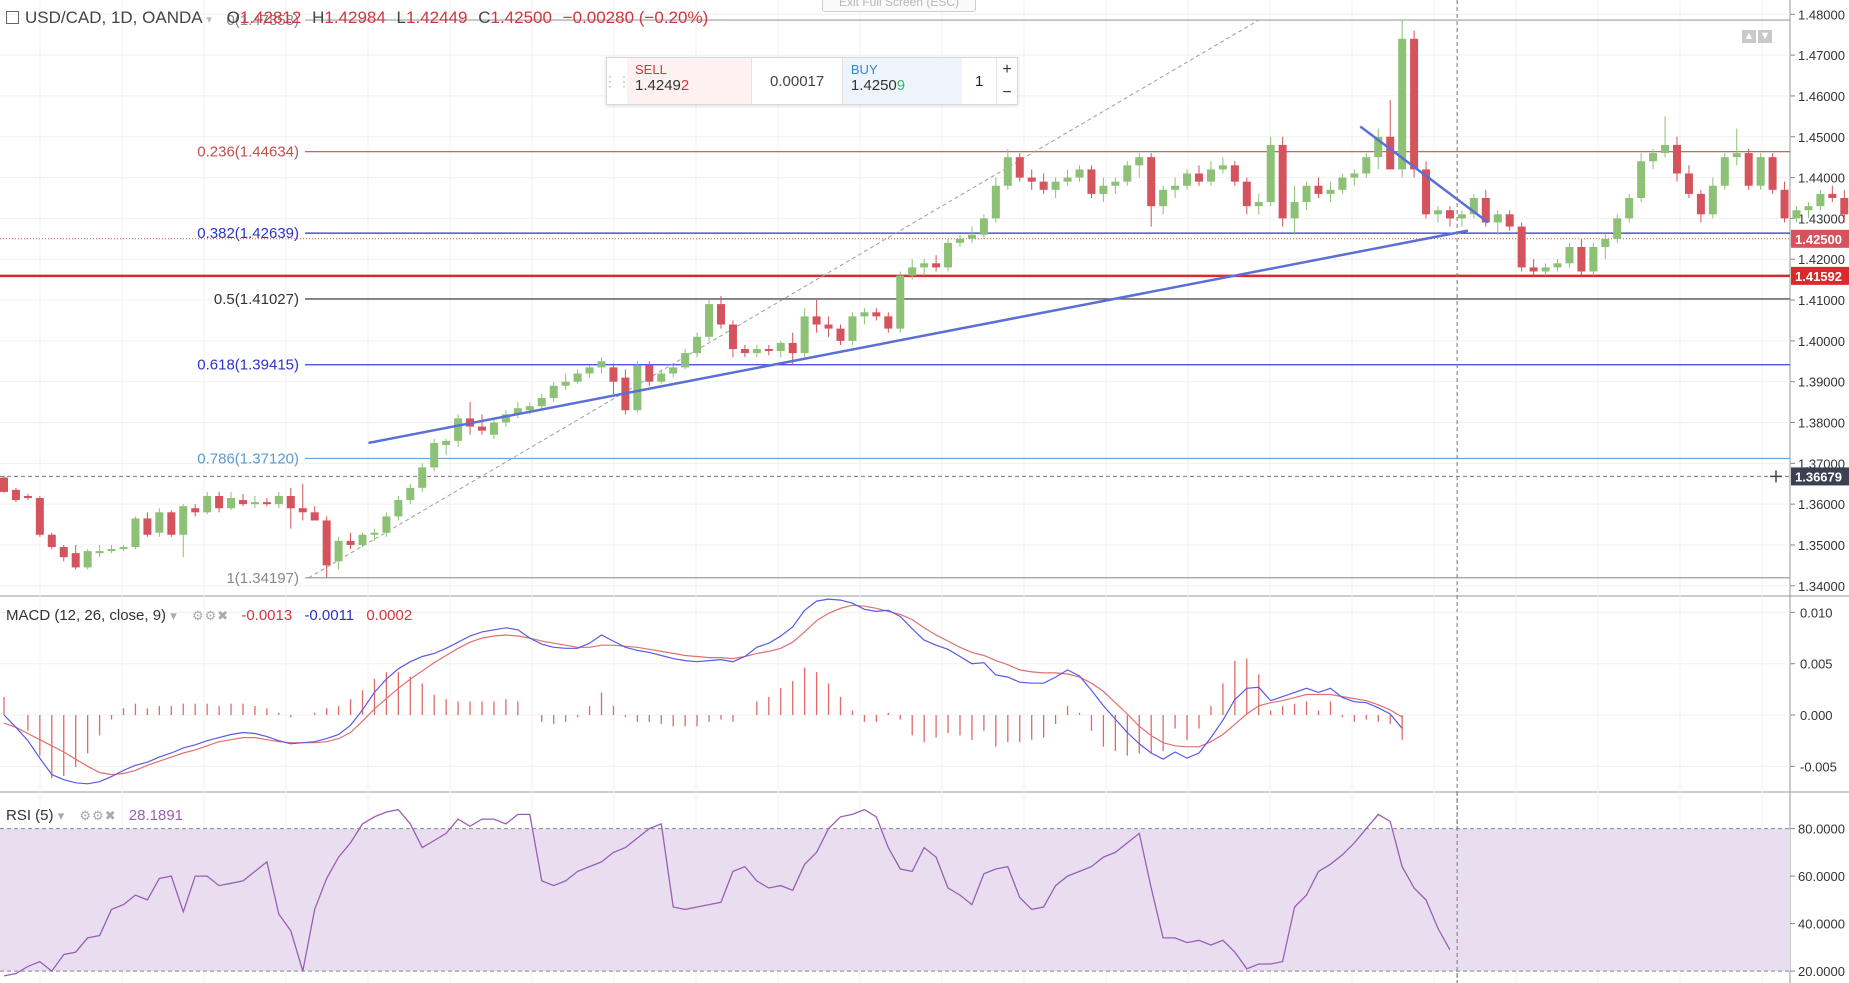 The image size is (1849, 983). I want to click on fib-level-label: 0.236(1.44634), so click(248, 152).